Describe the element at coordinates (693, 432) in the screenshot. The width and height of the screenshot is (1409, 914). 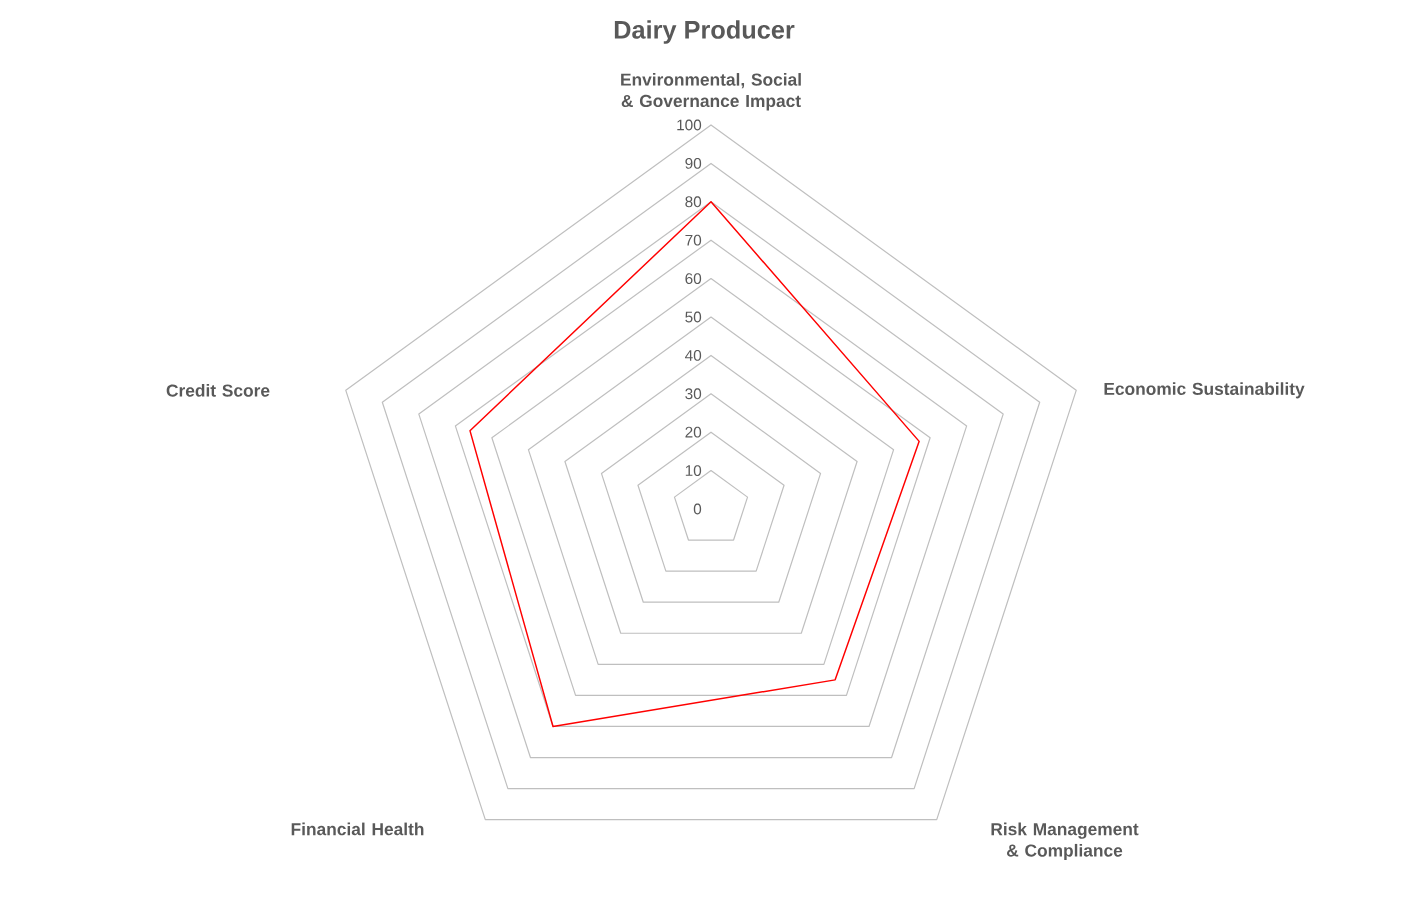
I see `y-tick-label: 20` at that location.